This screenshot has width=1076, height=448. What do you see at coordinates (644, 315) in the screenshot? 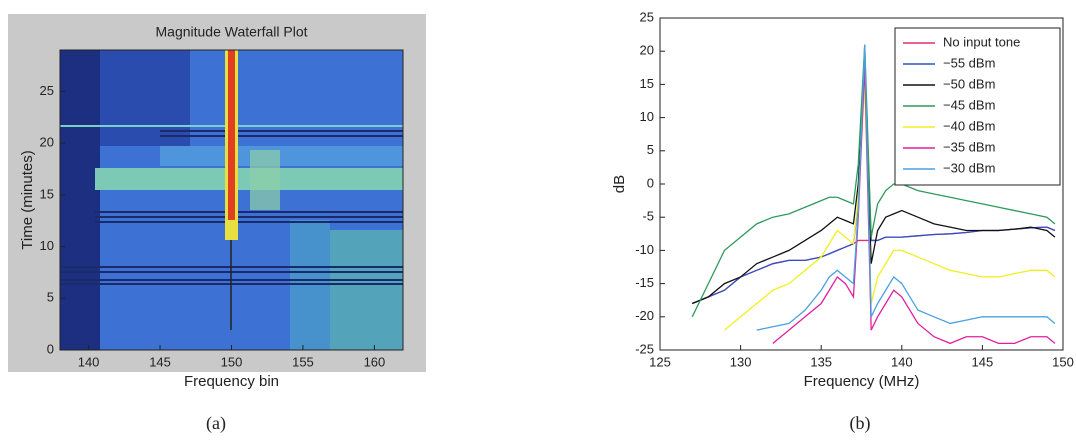
I see `y-tick-label: -20` at bounding box center [644, 315].